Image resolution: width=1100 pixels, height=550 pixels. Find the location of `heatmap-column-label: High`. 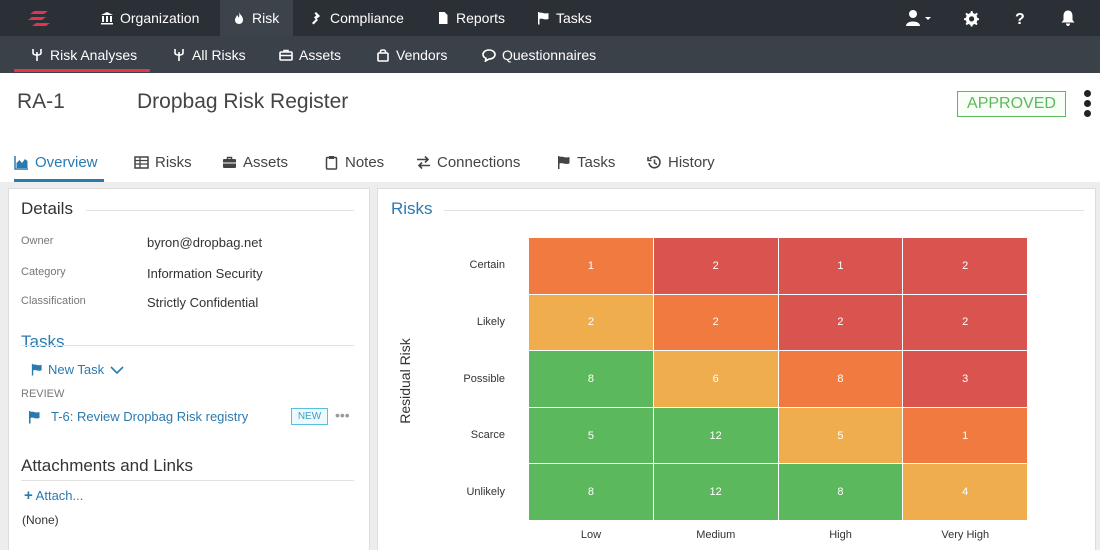

heatmap-column-label: High is located at coordinates (840, 535).